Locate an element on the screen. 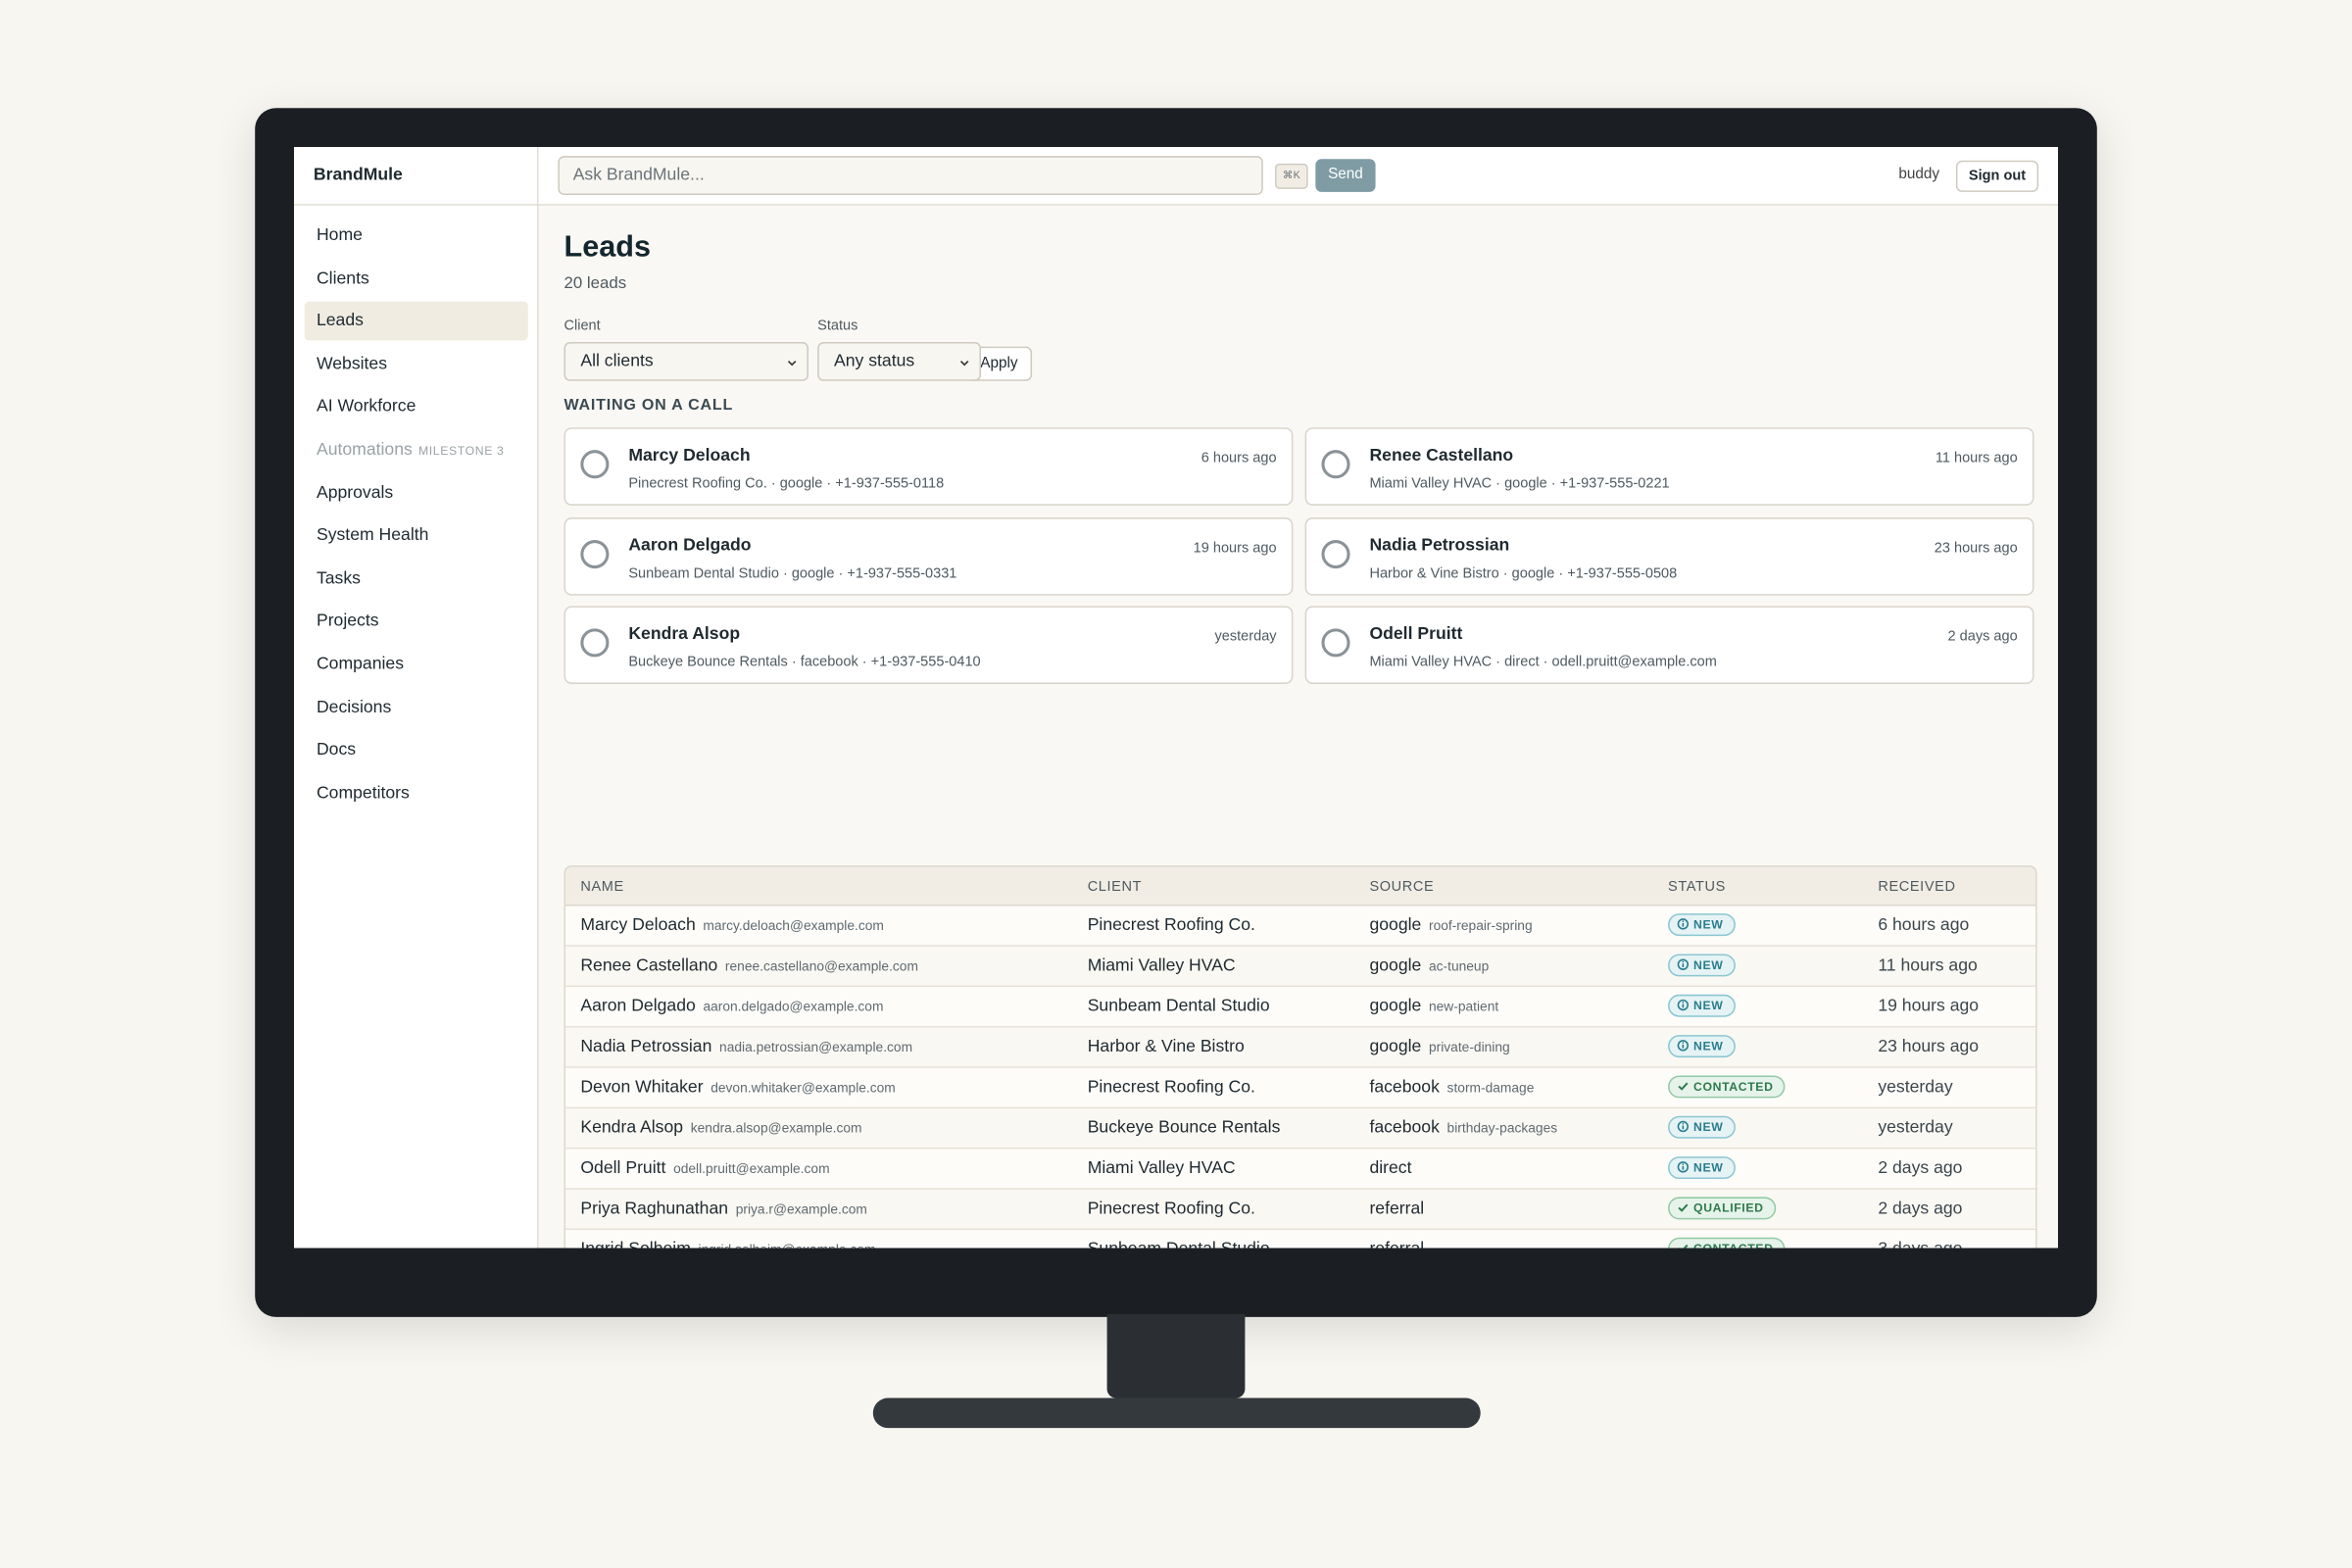 This screenshot has height=1568, width=2352. user-name: buddy is located at coordinates (1919, 174).